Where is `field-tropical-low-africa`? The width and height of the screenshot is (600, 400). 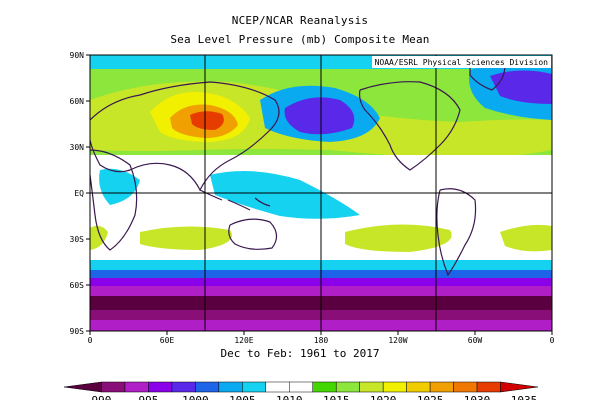 field-tropical-low-africa is located at coordinates (119, 186).